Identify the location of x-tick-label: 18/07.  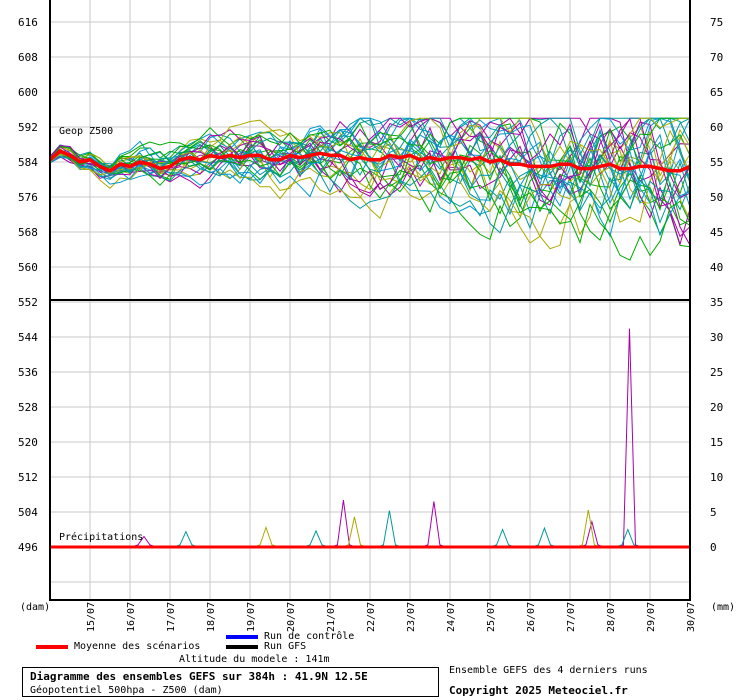
(211, 617).